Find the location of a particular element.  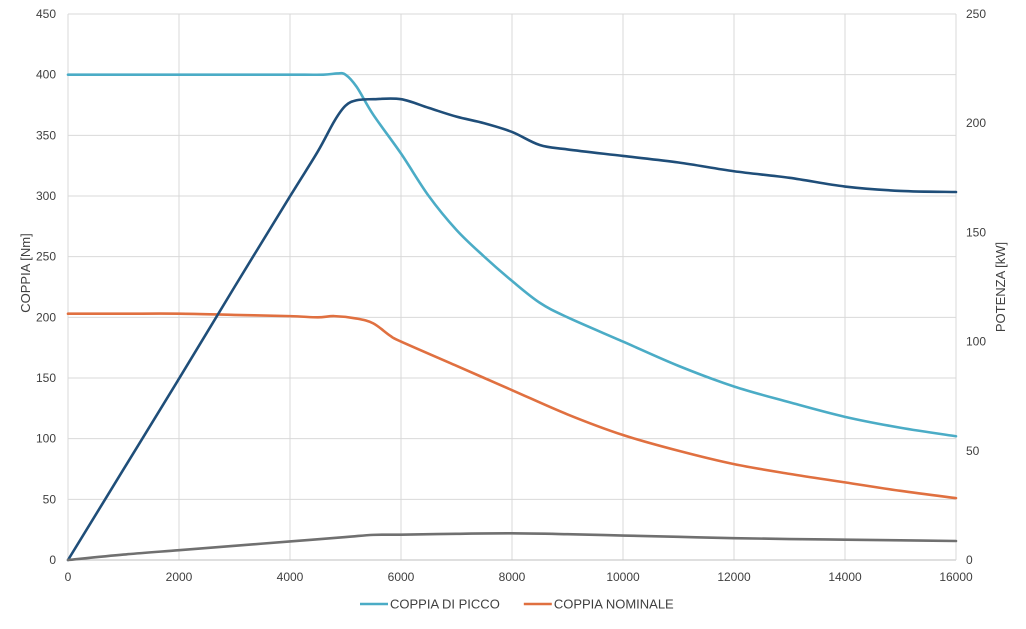

y-tick-label: 50 is located at coordinates (50, 499).